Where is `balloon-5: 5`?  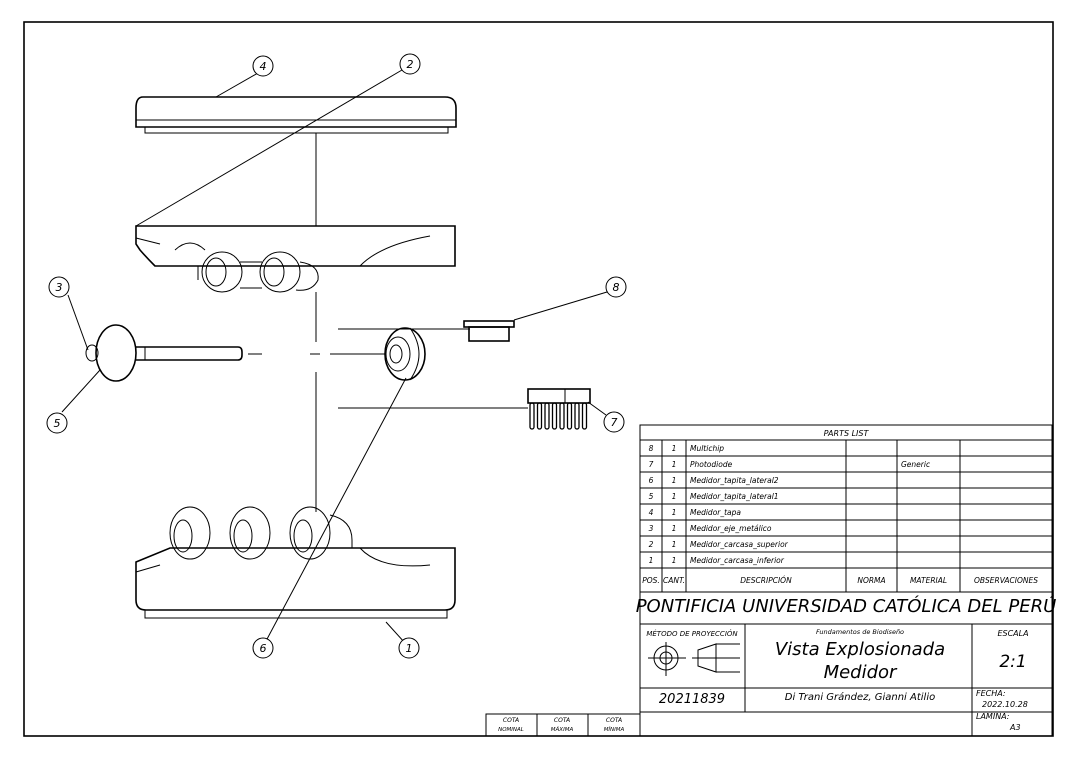 balloon-5: 5 is located at coordinates (57, 423).